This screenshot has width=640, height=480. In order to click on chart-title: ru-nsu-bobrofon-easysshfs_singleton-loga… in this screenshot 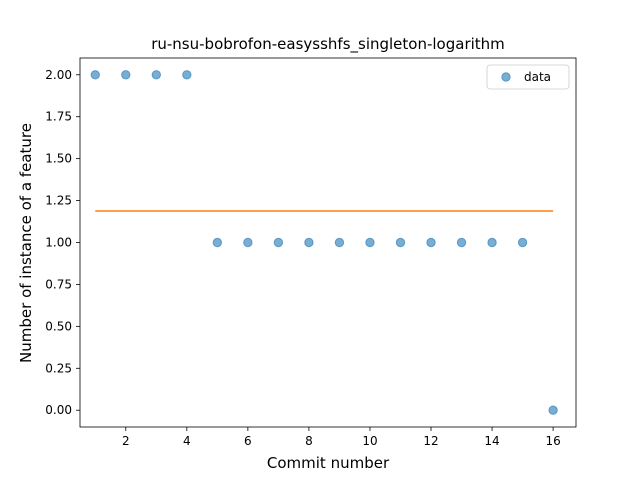, I will do `click(328, 44)`.